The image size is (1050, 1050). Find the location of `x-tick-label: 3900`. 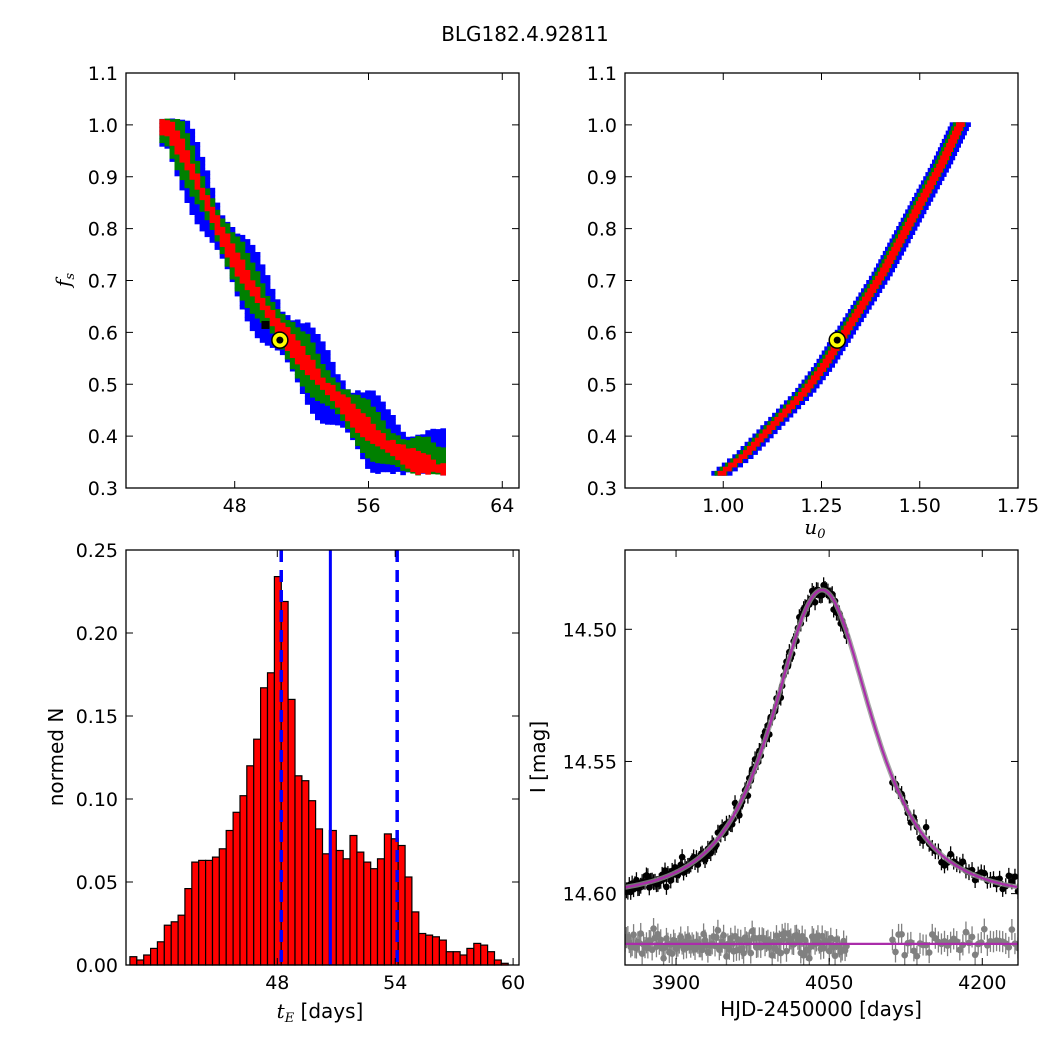

x-tick-label: 3900 is located at coordinates (676, 983).